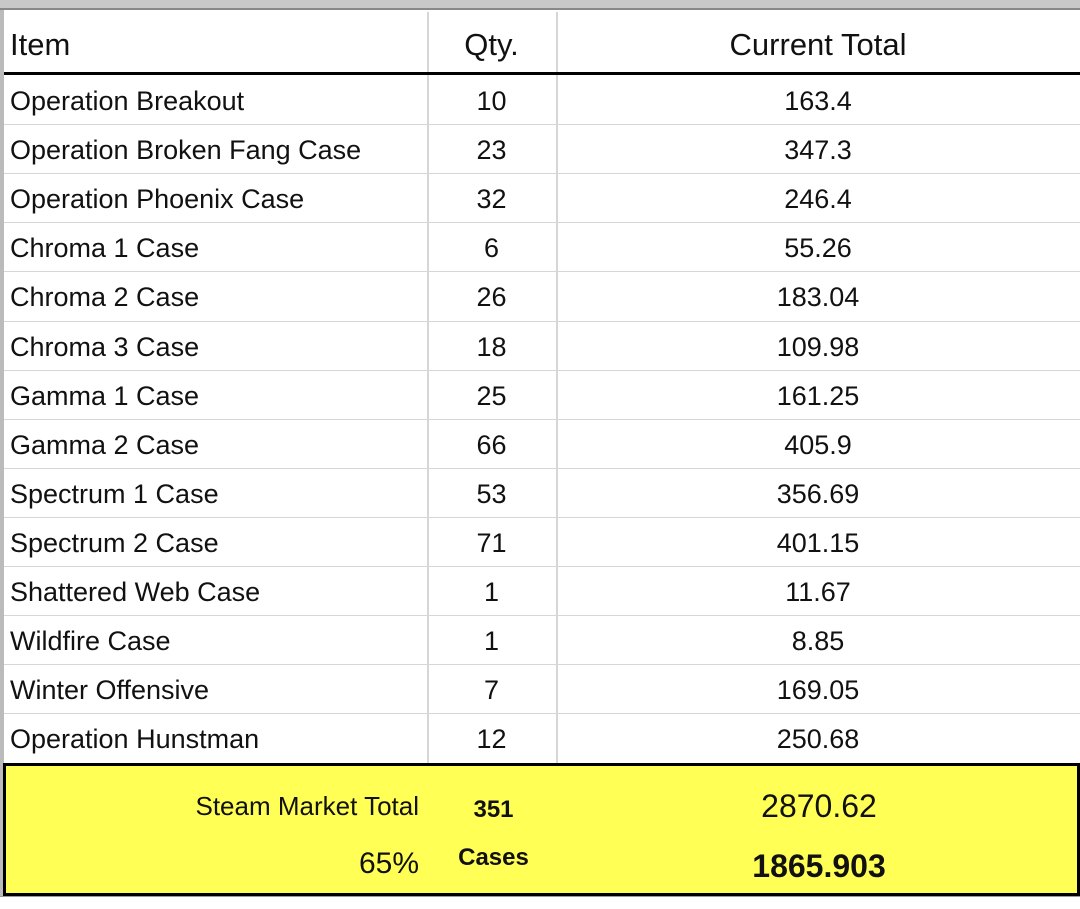  I want to click on top-border, so click(540, 5).